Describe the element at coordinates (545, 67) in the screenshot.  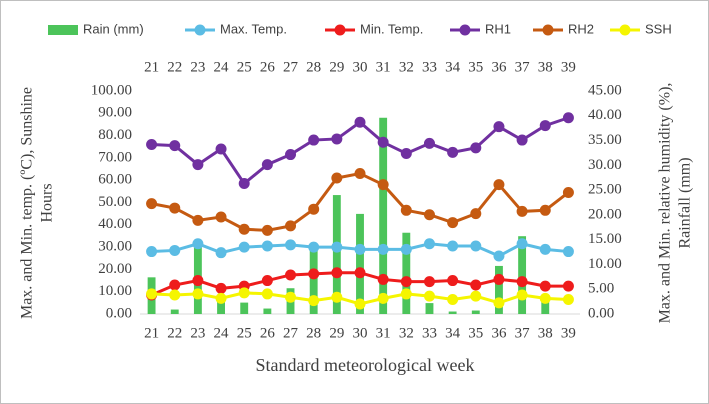
I see `x-top-tick-label: 38` at that location.